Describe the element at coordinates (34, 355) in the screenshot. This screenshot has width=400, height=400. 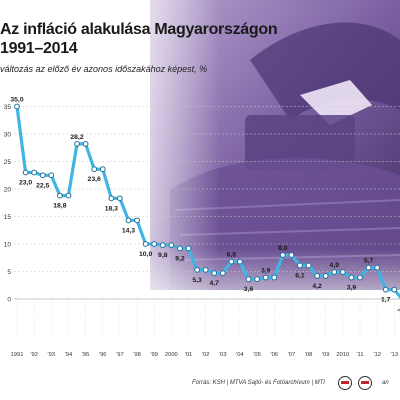
I see `x-tick-label: '92` at that location.